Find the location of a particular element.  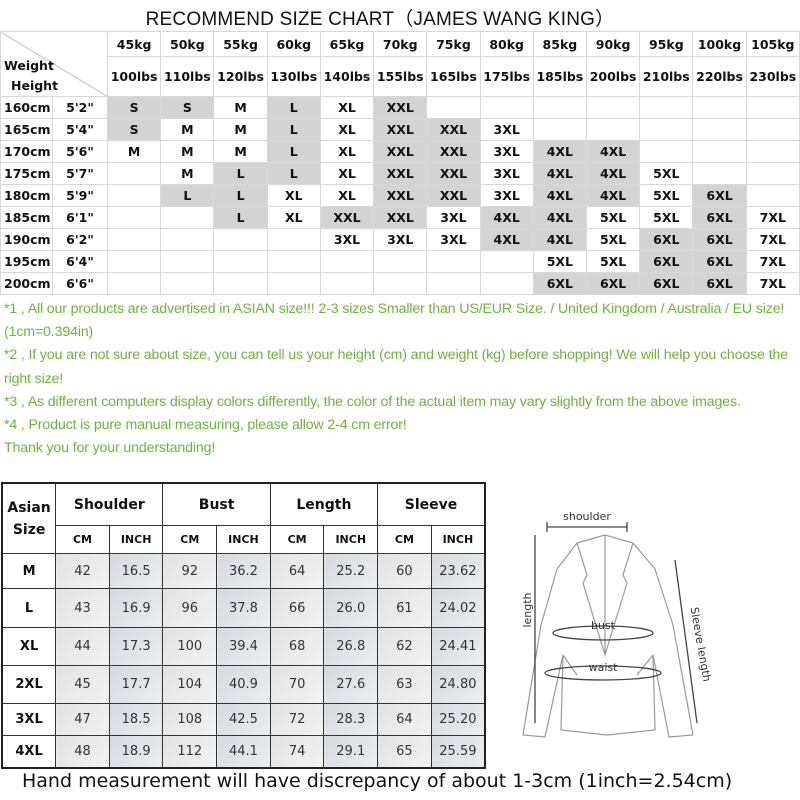

measurement-cell: 26.0 is located at coordinates (351, 608).